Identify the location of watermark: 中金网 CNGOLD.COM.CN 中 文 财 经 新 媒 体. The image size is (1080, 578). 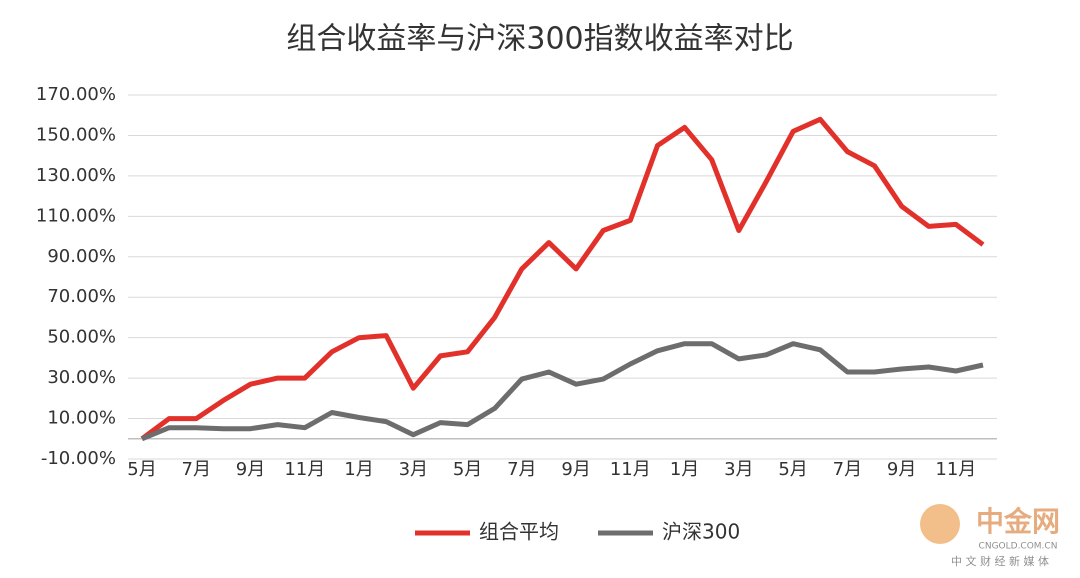
(990, 536).